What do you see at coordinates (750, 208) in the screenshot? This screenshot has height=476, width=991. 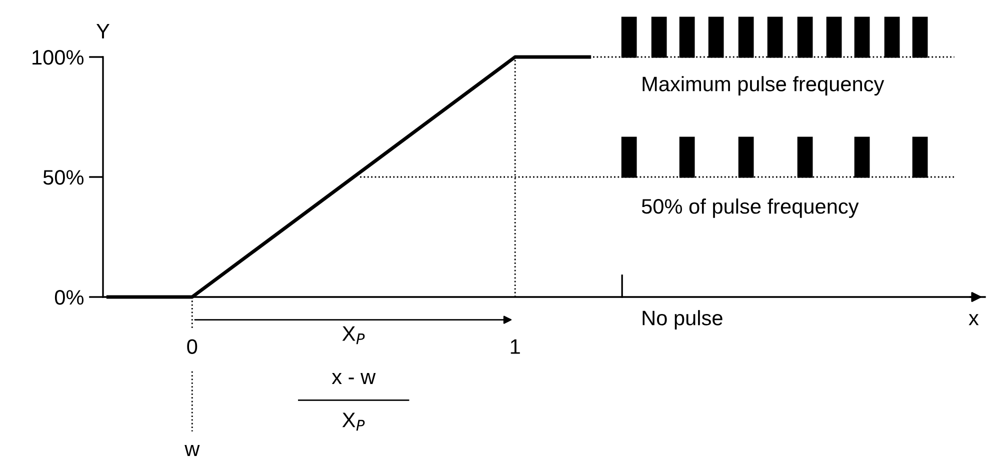 I see `annotation: 50% of pulse frequency` at bounding box center [750, 208].